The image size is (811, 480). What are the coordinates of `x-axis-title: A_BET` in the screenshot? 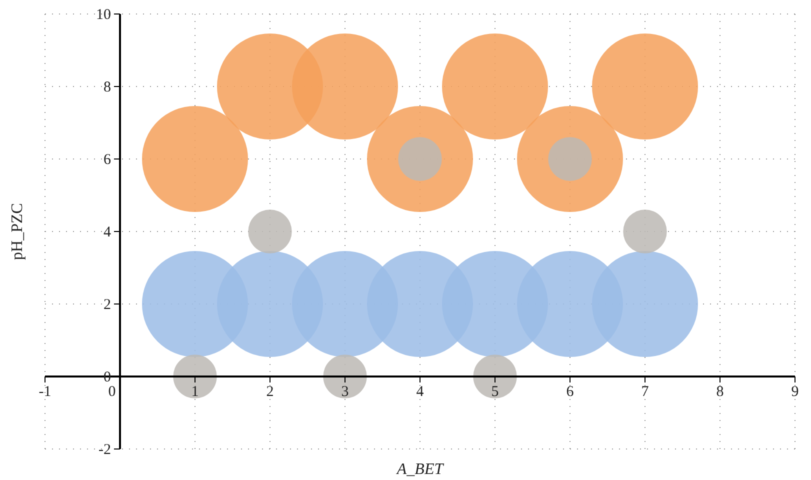 It's located at (420, 469).